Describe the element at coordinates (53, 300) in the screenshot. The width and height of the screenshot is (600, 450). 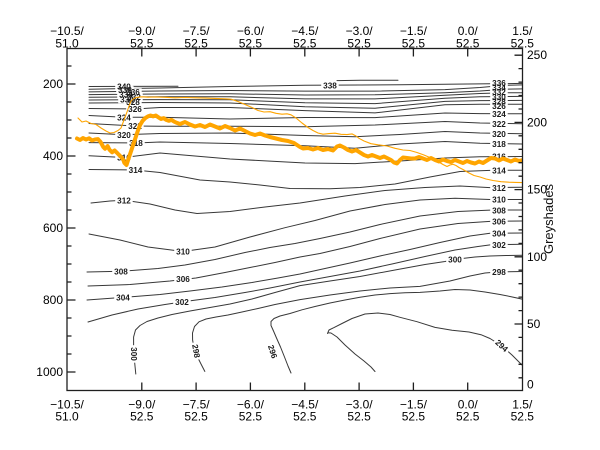
I see `svg-text: 800` at that location.